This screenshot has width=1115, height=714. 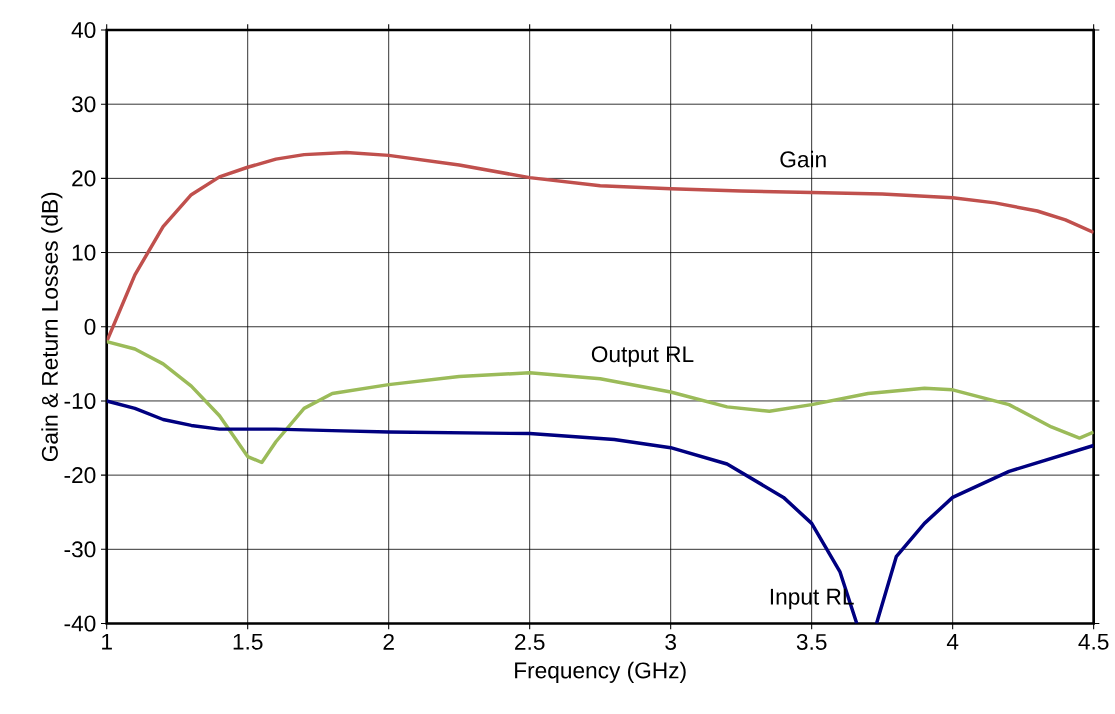 What do you see at coordinates (90, 326) in the screenshot?
I see `y-tick-label: 0` at bounding box center [90, 326].